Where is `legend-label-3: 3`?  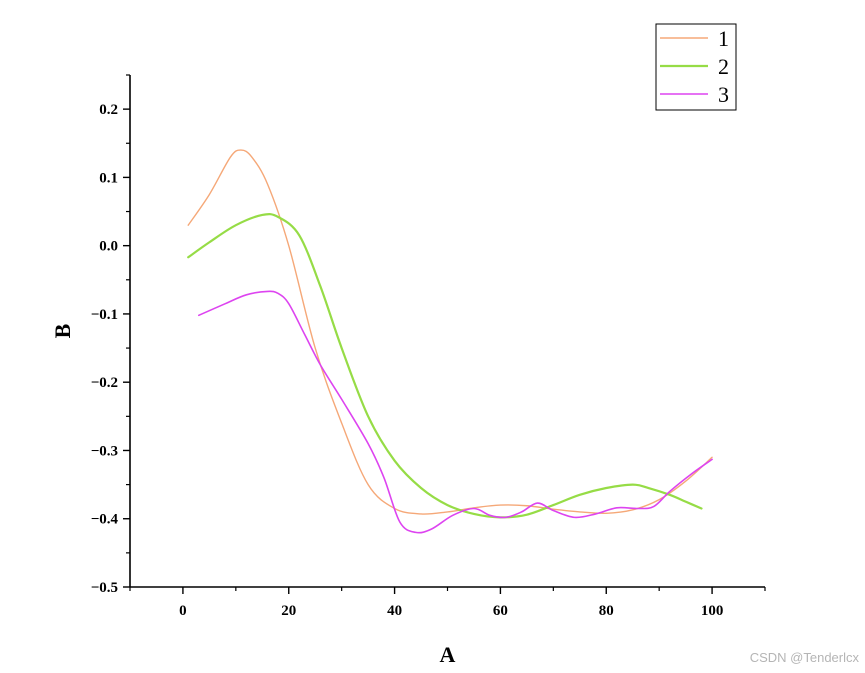
legend-label-3: 3 is located at coordinates (723, 94).